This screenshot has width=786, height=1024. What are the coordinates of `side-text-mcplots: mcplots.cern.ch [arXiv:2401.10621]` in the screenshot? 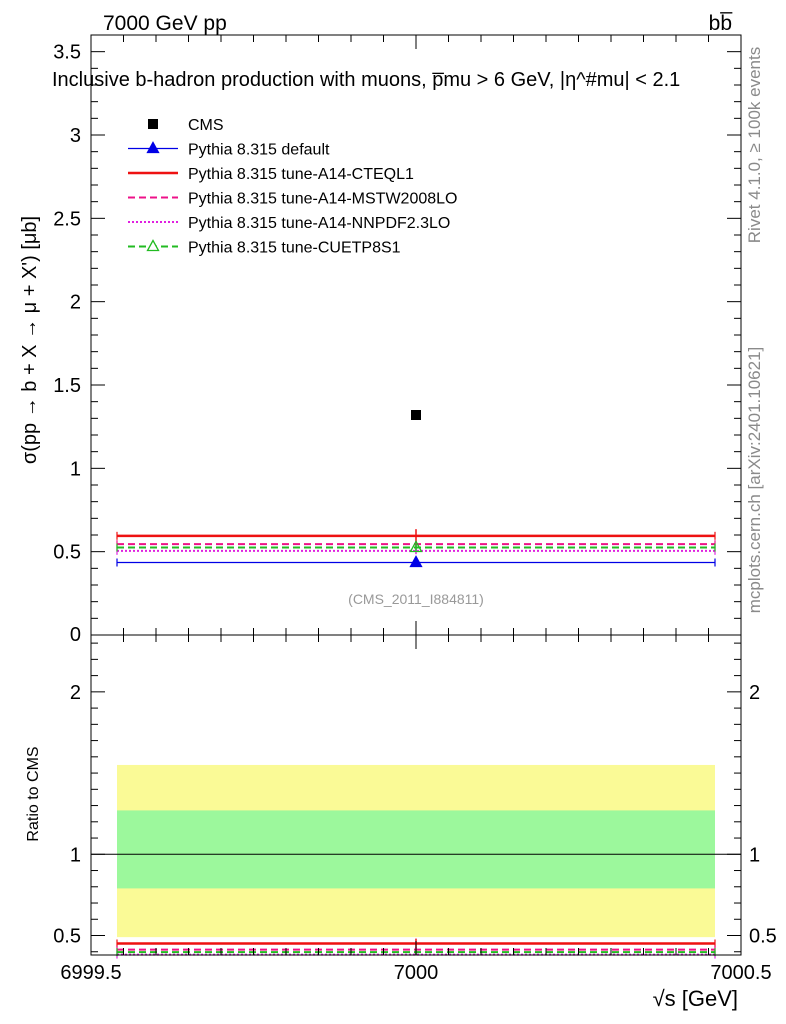 It's located at (754, 480).